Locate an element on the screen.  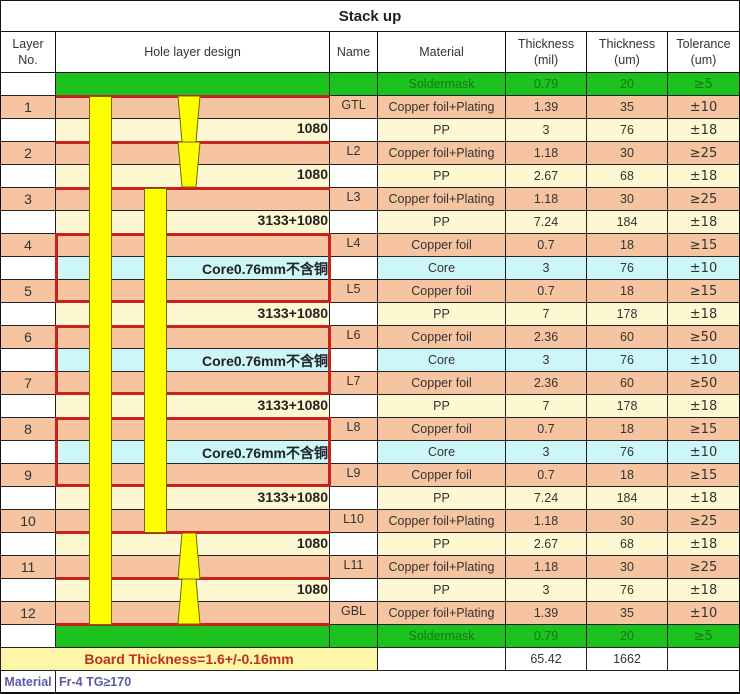
header-material: Material is located at coordinates (442, 52).